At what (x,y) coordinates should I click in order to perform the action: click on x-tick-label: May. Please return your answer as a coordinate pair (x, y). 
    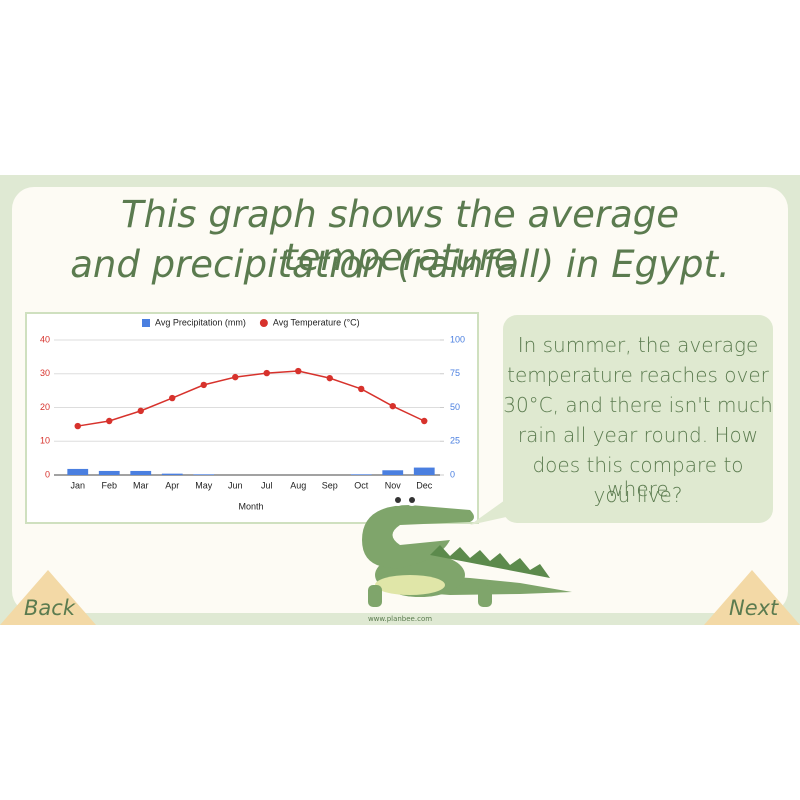
    Looking at the image, I should click on (204, 485).